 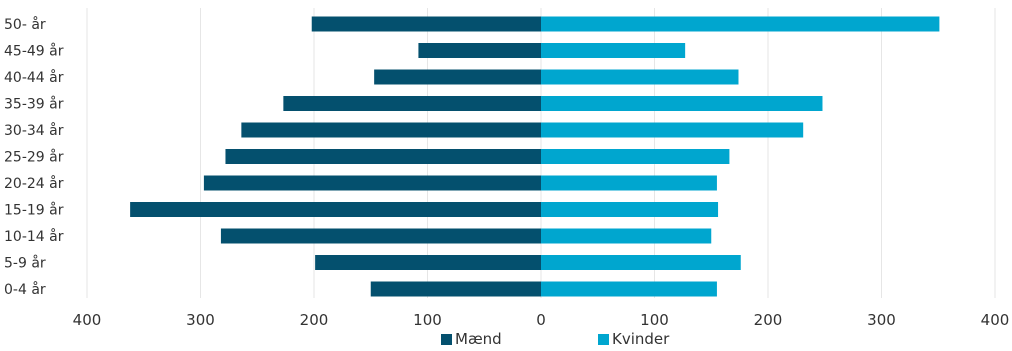 What do you see at coordinates (34, 210) in the screenshot?
I see `category-label: 15-19 år` at bounding box center [34, 210].